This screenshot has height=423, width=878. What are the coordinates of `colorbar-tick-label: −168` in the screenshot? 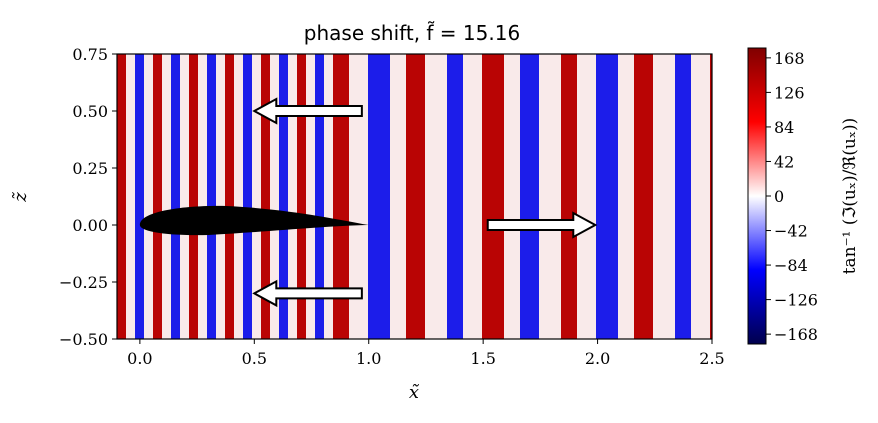 It's located at (796, 334).